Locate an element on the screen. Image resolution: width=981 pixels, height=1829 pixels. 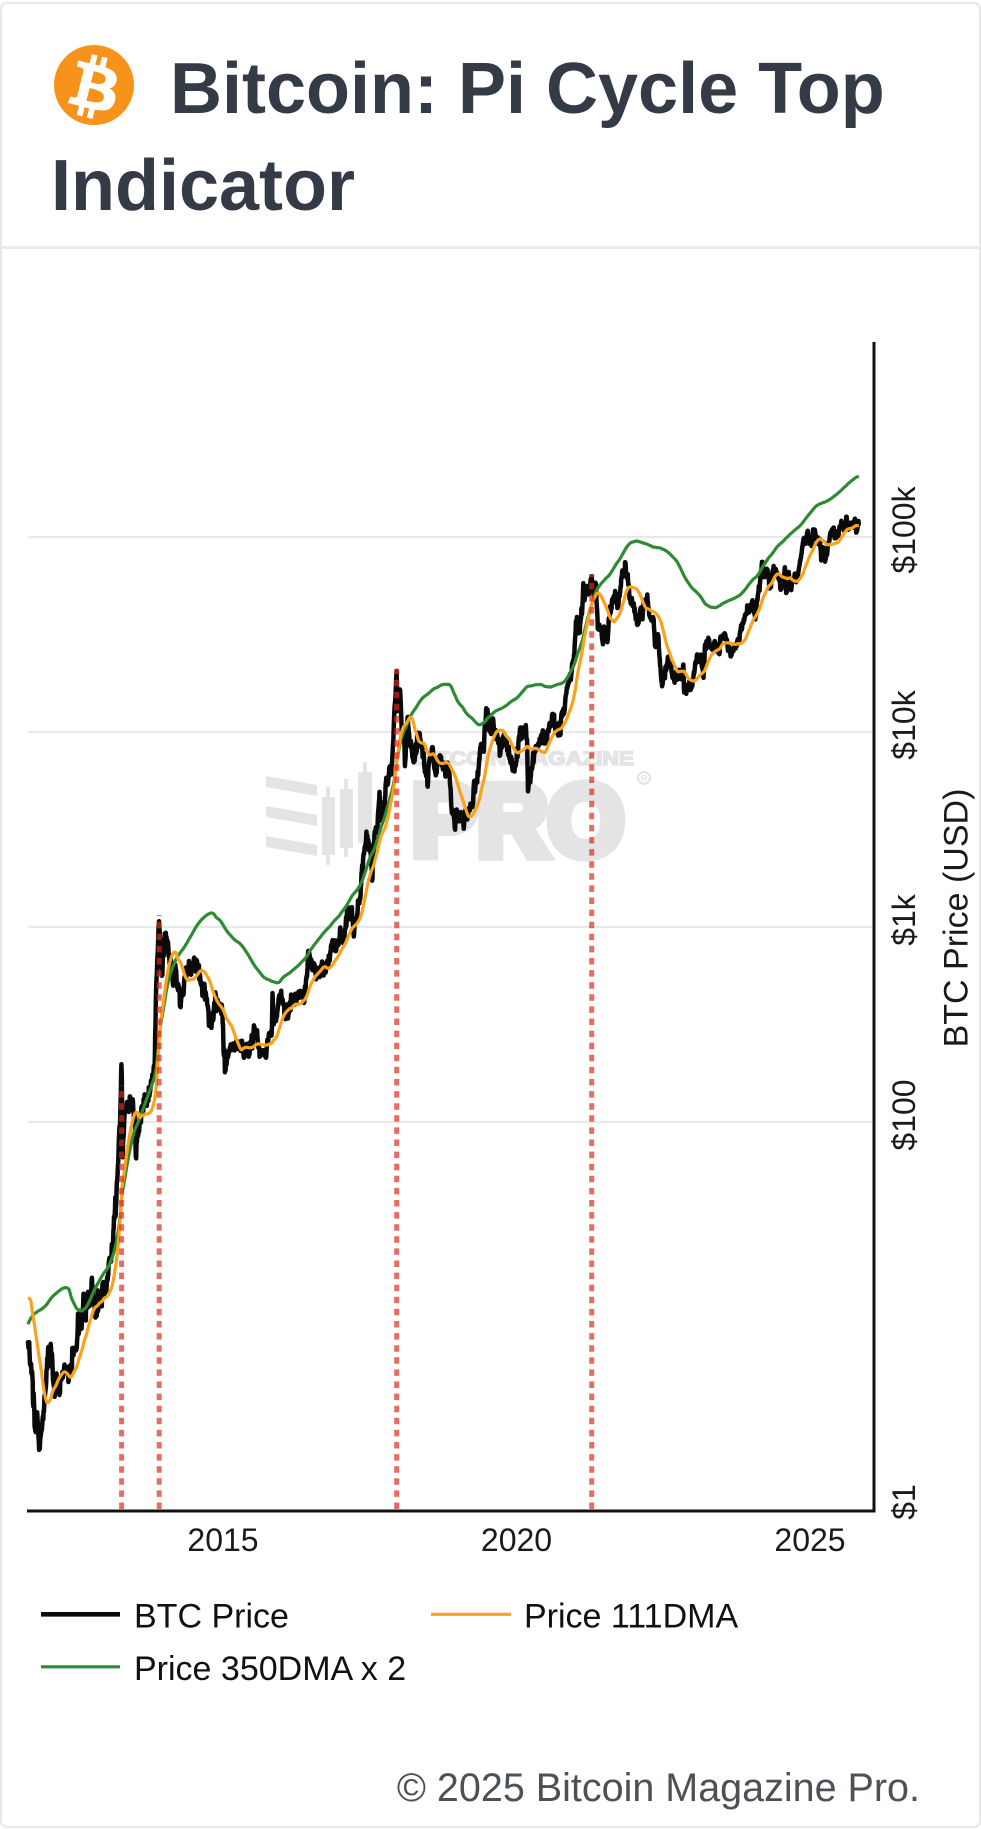
svg-text: BTC Price (USD) is located at coordinates (957, 918).